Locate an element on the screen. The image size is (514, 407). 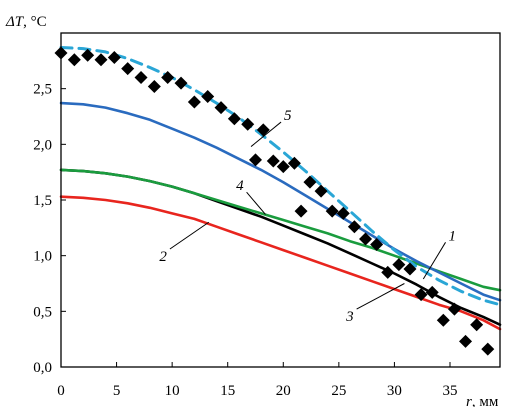
x-axis-variable: r is located at coordinates (469, 400).